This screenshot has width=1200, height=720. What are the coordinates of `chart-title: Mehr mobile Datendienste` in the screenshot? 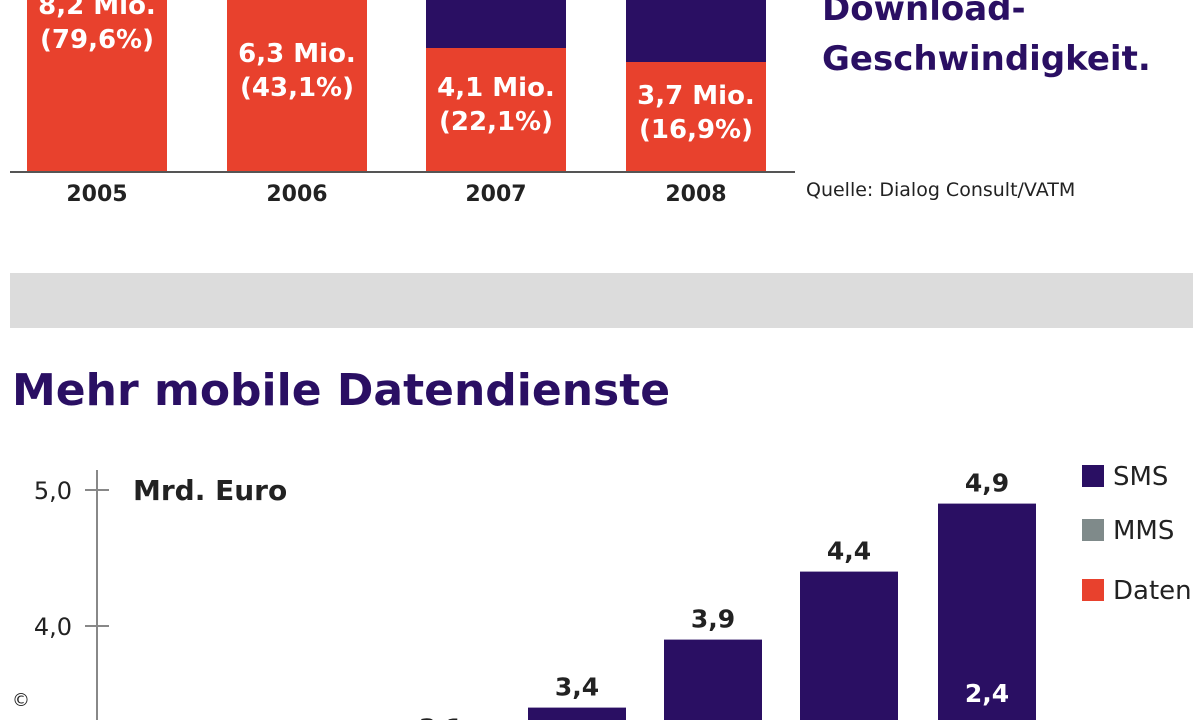 It's located at (341, 390).